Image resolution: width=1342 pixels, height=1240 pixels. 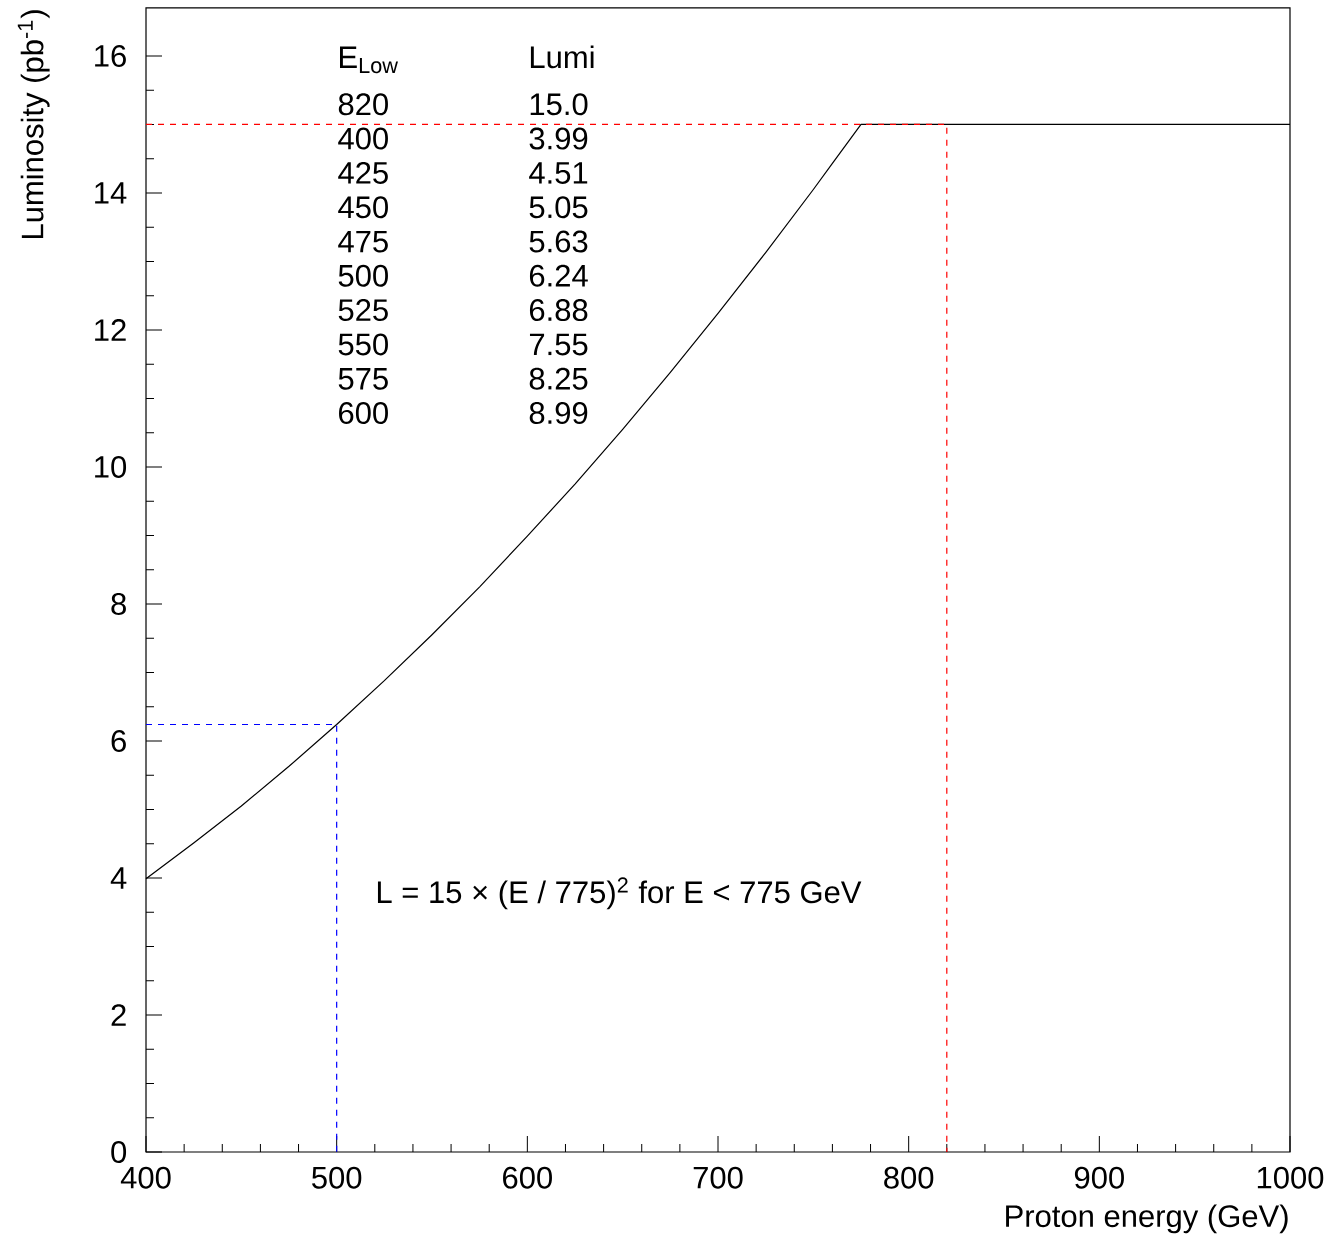 I want to click on x-tick-label: 1000, so click(x=1290, y=1177).